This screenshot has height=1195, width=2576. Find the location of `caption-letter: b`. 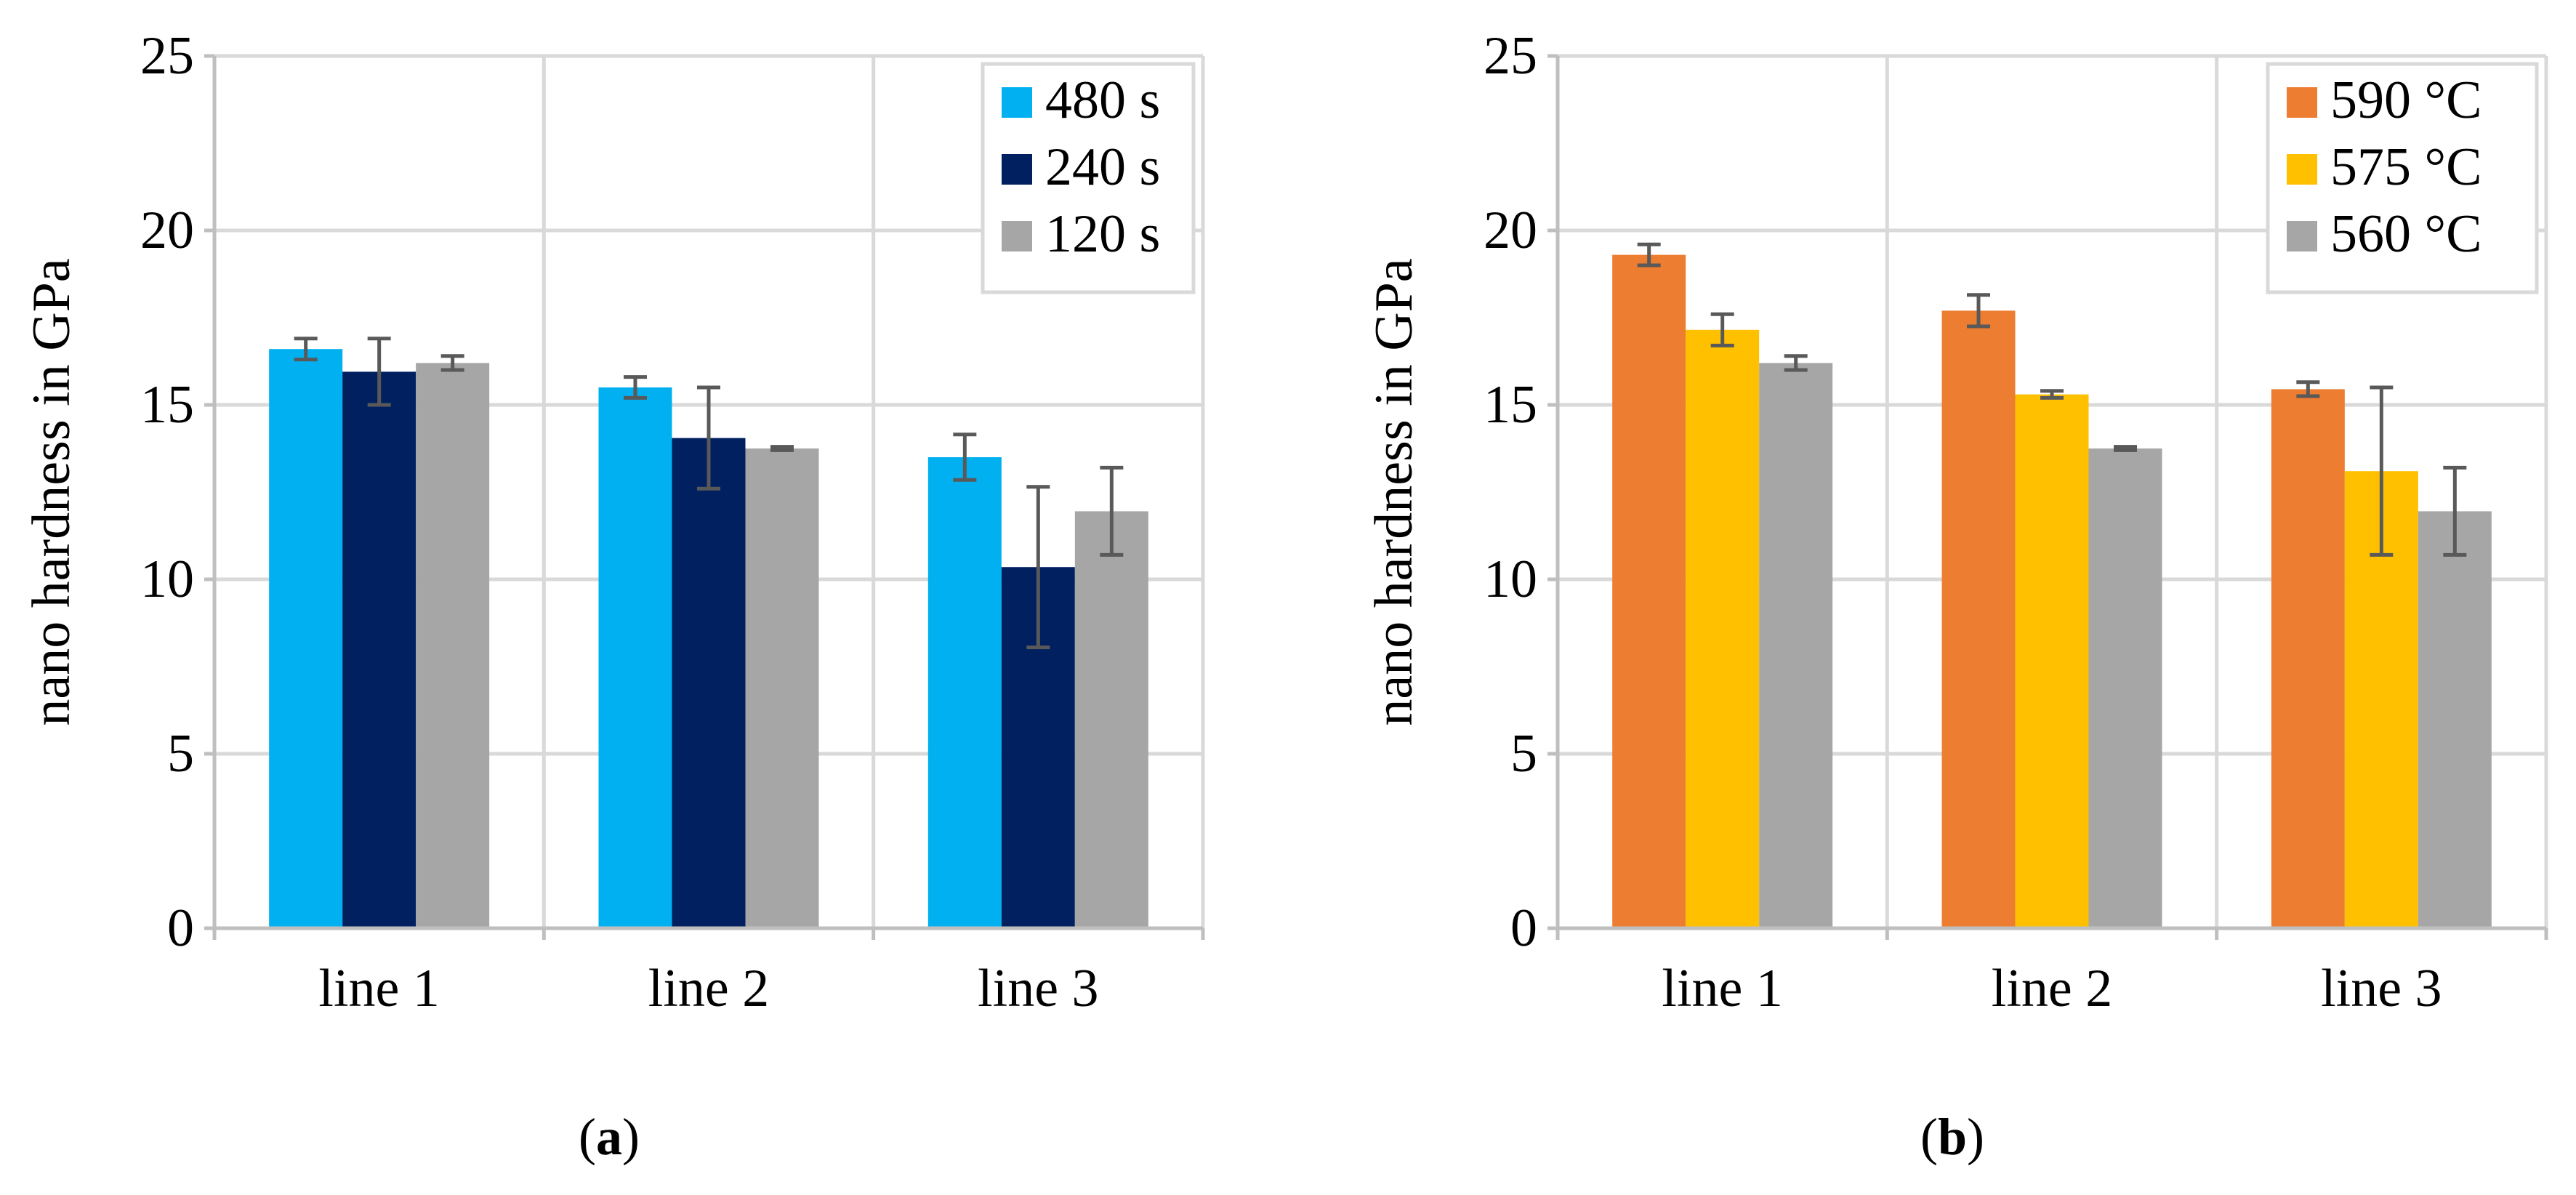

caption-letter: b is located at coordinates (1952, 1137).